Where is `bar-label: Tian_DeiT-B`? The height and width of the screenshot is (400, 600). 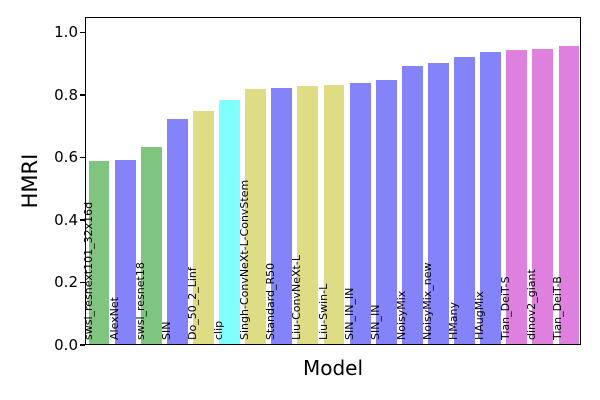
bar-label: Tian_DeiT-B is located at coordinates (558, 308).